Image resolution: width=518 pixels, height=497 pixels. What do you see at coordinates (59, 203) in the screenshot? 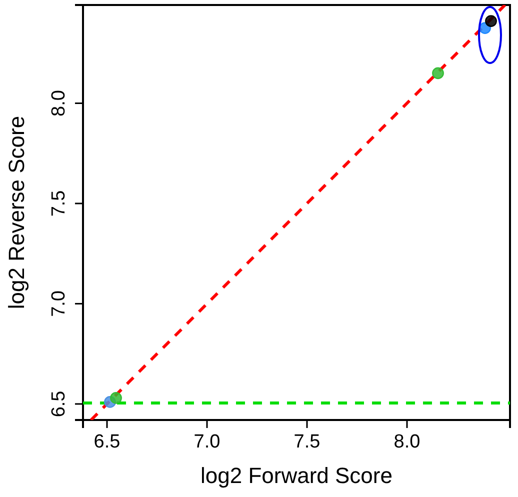
I see `y-tick-label: 7.5` at bounding box center [59, 203].